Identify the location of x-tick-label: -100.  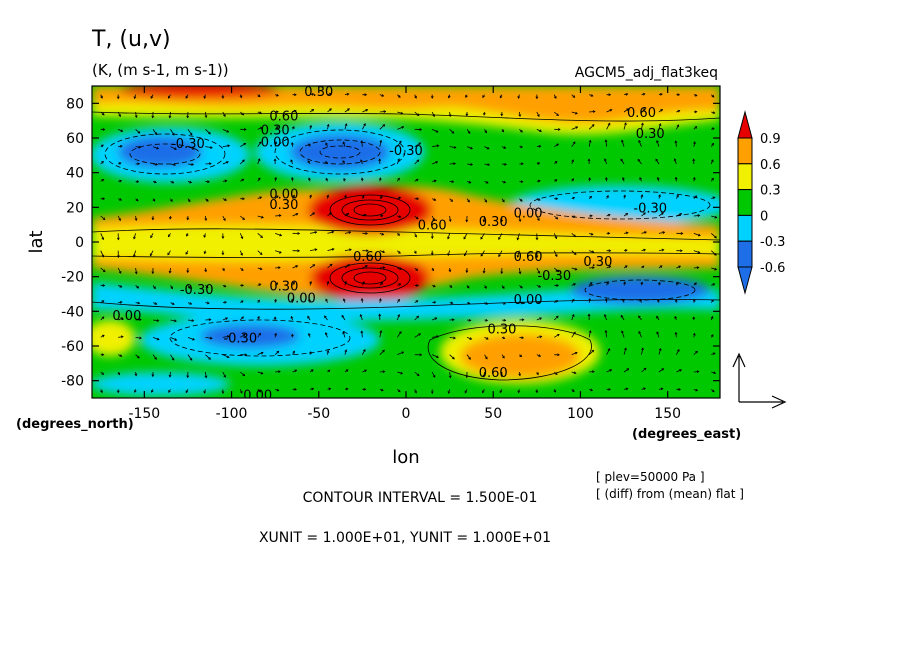
(232, 414).